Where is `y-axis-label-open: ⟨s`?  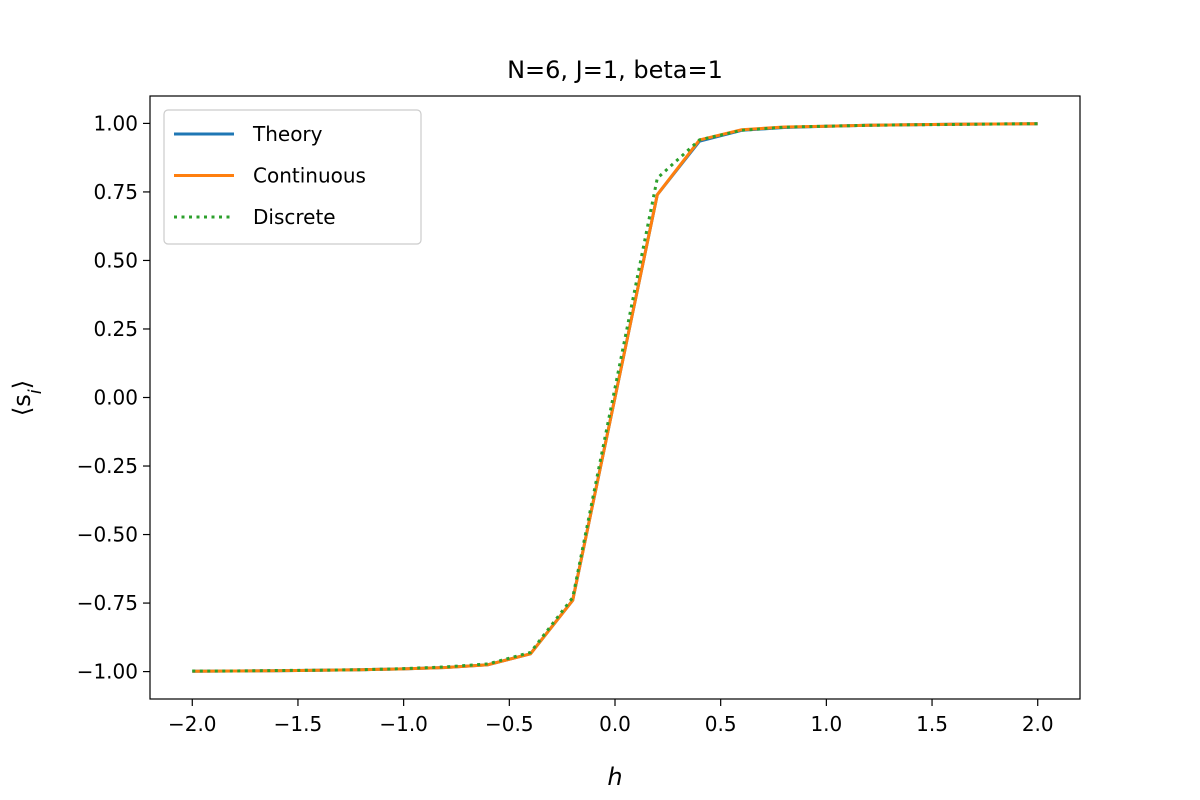 y-axis-label-open: ⟨s is located at coordinates (22, 405).